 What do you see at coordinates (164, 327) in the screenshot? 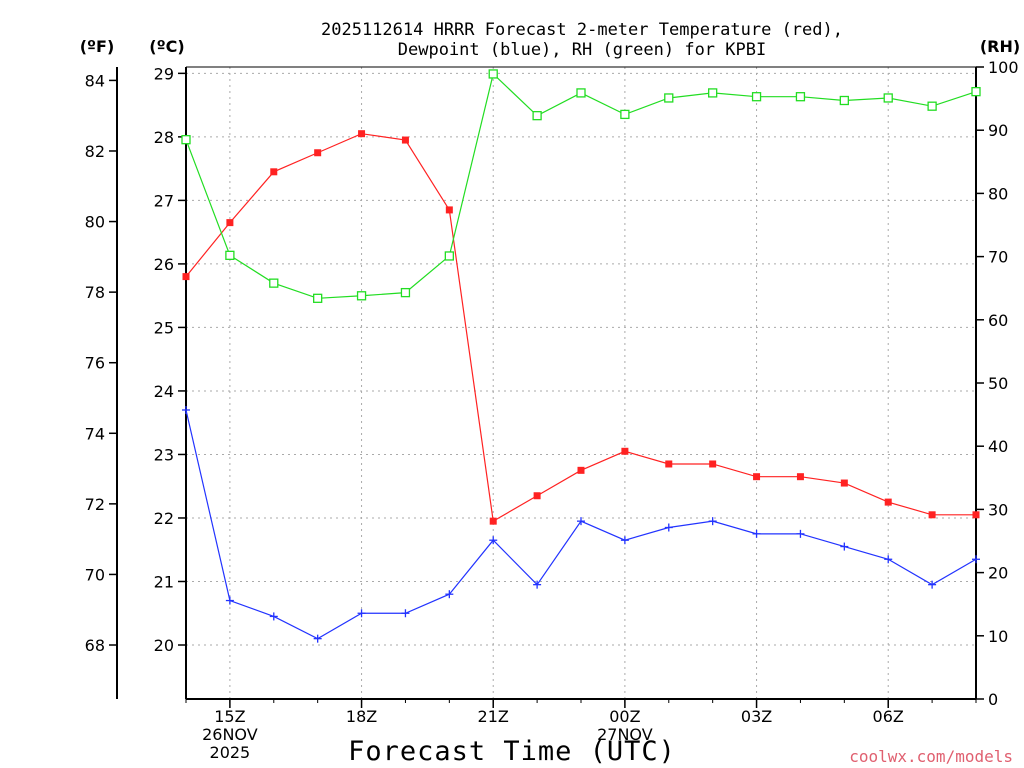
I see `celsius-tick-label: 25` at bounding box center [164, 327].